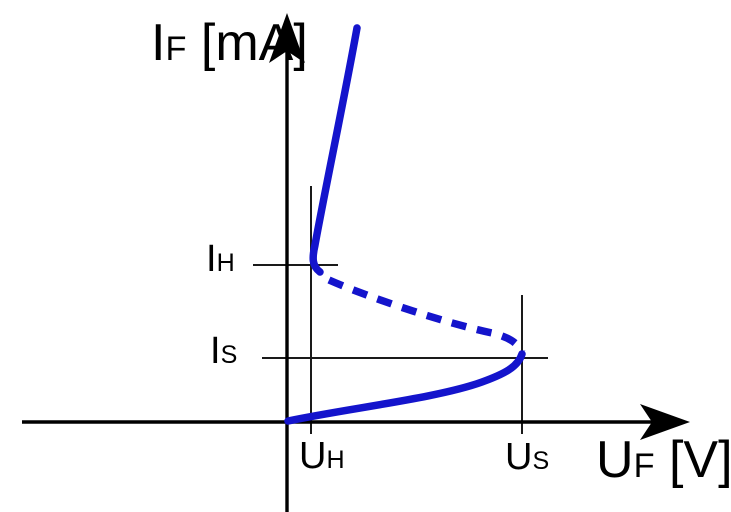 Image resolution: width=731 pixels, height=512 pixels. I want to click on y-axis-title: IF [mA], so click(229, 43).